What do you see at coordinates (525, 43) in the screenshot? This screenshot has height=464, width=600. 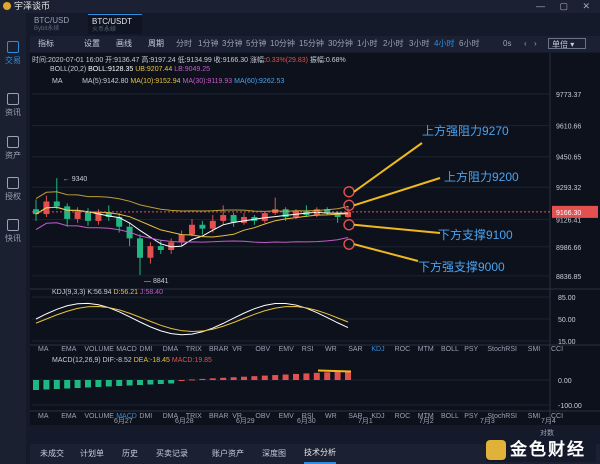 I see `chevron-left-icon: ‹` at bounding box center [525, 43].